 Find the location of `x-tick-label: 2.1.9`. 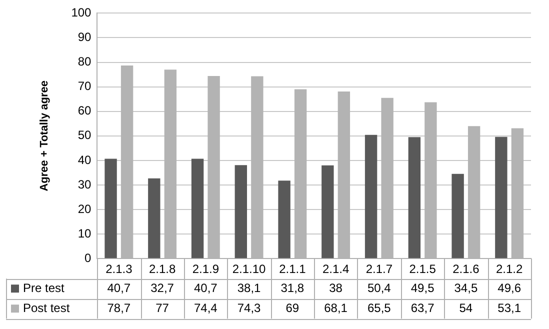

x-tick-label: 2.1.9 is located at coordinates (206, 269).